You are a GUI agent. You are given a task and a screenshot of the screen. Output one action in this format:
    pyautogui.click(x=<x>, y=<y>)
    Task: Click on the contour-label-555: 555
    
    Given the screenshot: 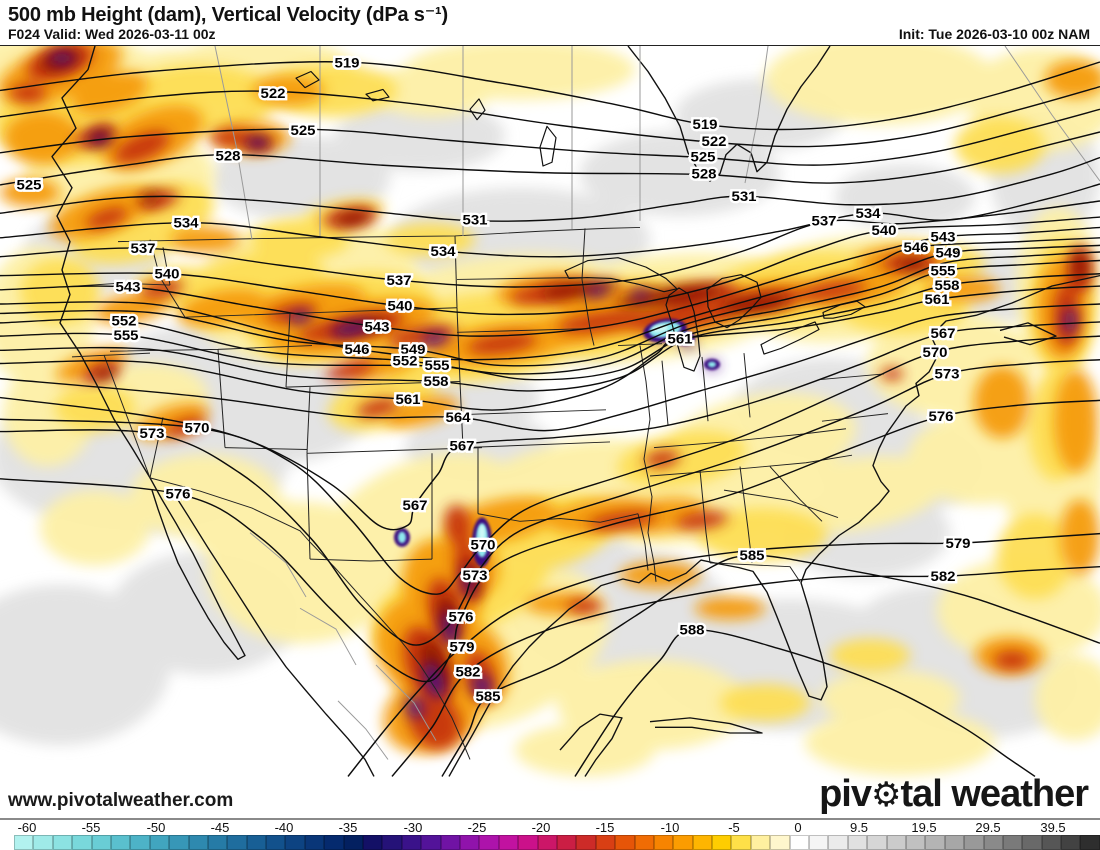 What is the action you would take?
    pyautogui.click(x=436, y=366)
    